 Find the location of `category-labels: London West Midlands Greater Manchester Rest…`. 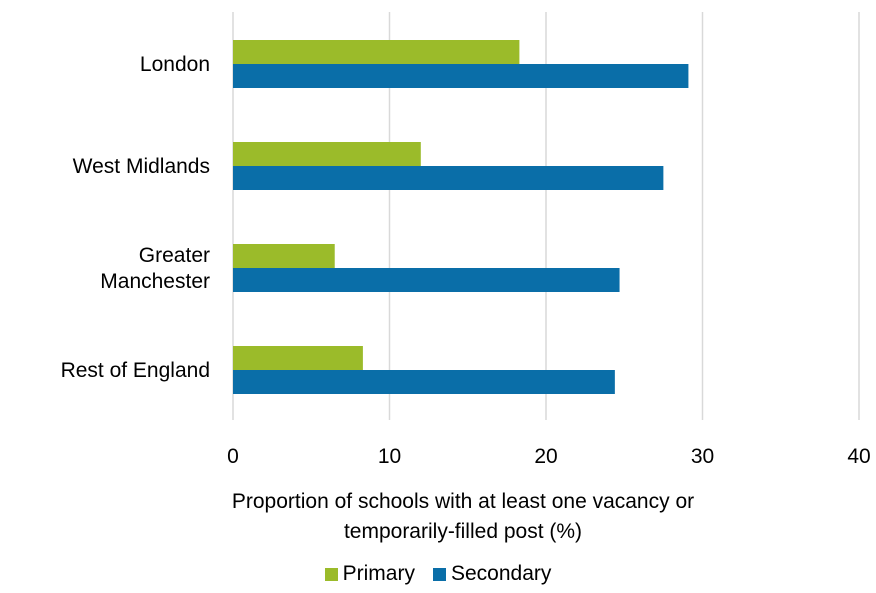

category-labels: London West Midlands Greater Manchester Rest… is located at coordinates (135, 217).